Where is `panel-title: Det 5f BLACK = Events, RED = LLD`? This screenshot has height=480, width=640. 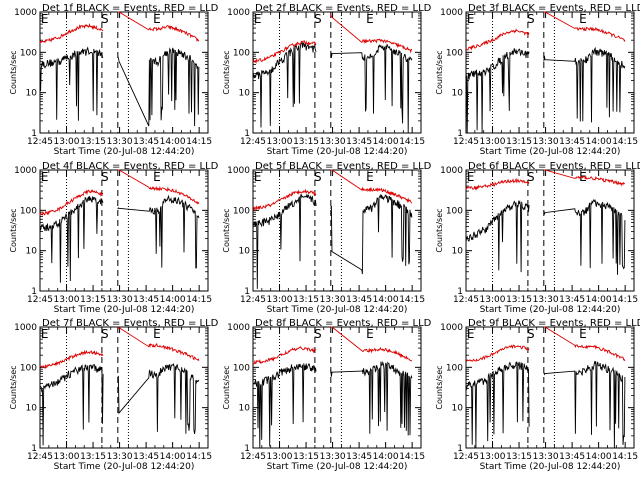 panel-title: Det 5f BLACK = Events, RED = LLD is located at coordinates (343, 166).